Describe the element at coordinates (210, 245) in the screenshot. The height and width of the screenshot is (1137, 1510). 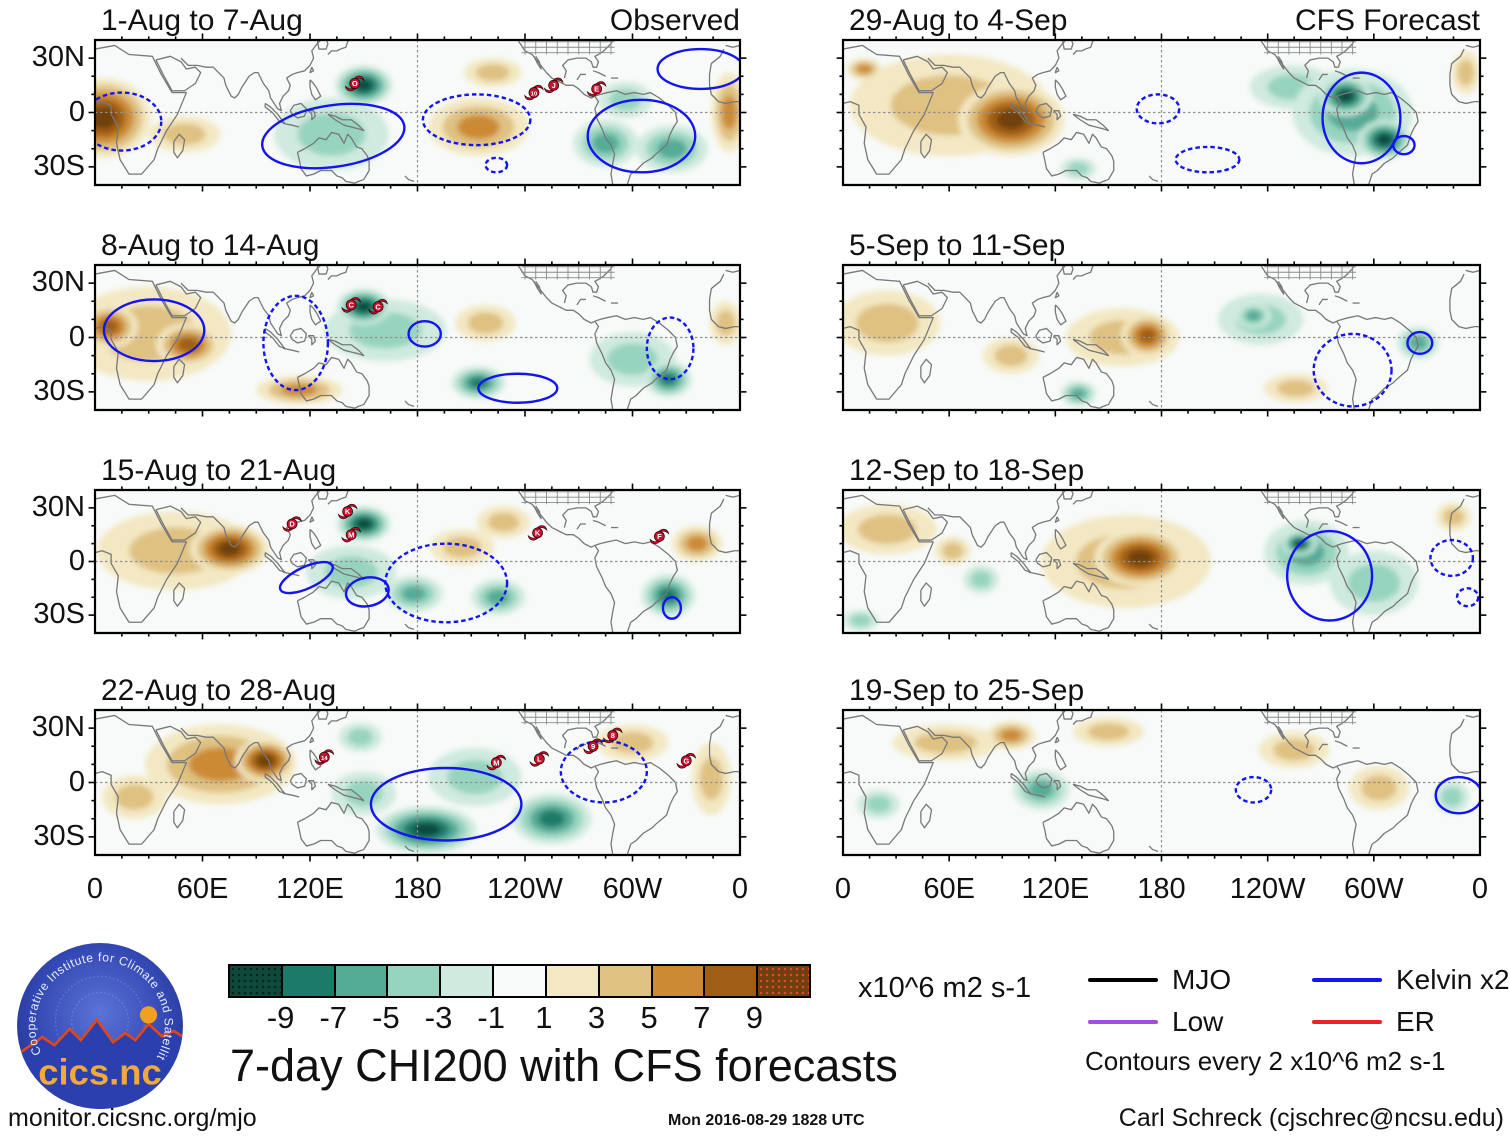
I see `panel-title: 8-Aug to 14-Aug` at that location.